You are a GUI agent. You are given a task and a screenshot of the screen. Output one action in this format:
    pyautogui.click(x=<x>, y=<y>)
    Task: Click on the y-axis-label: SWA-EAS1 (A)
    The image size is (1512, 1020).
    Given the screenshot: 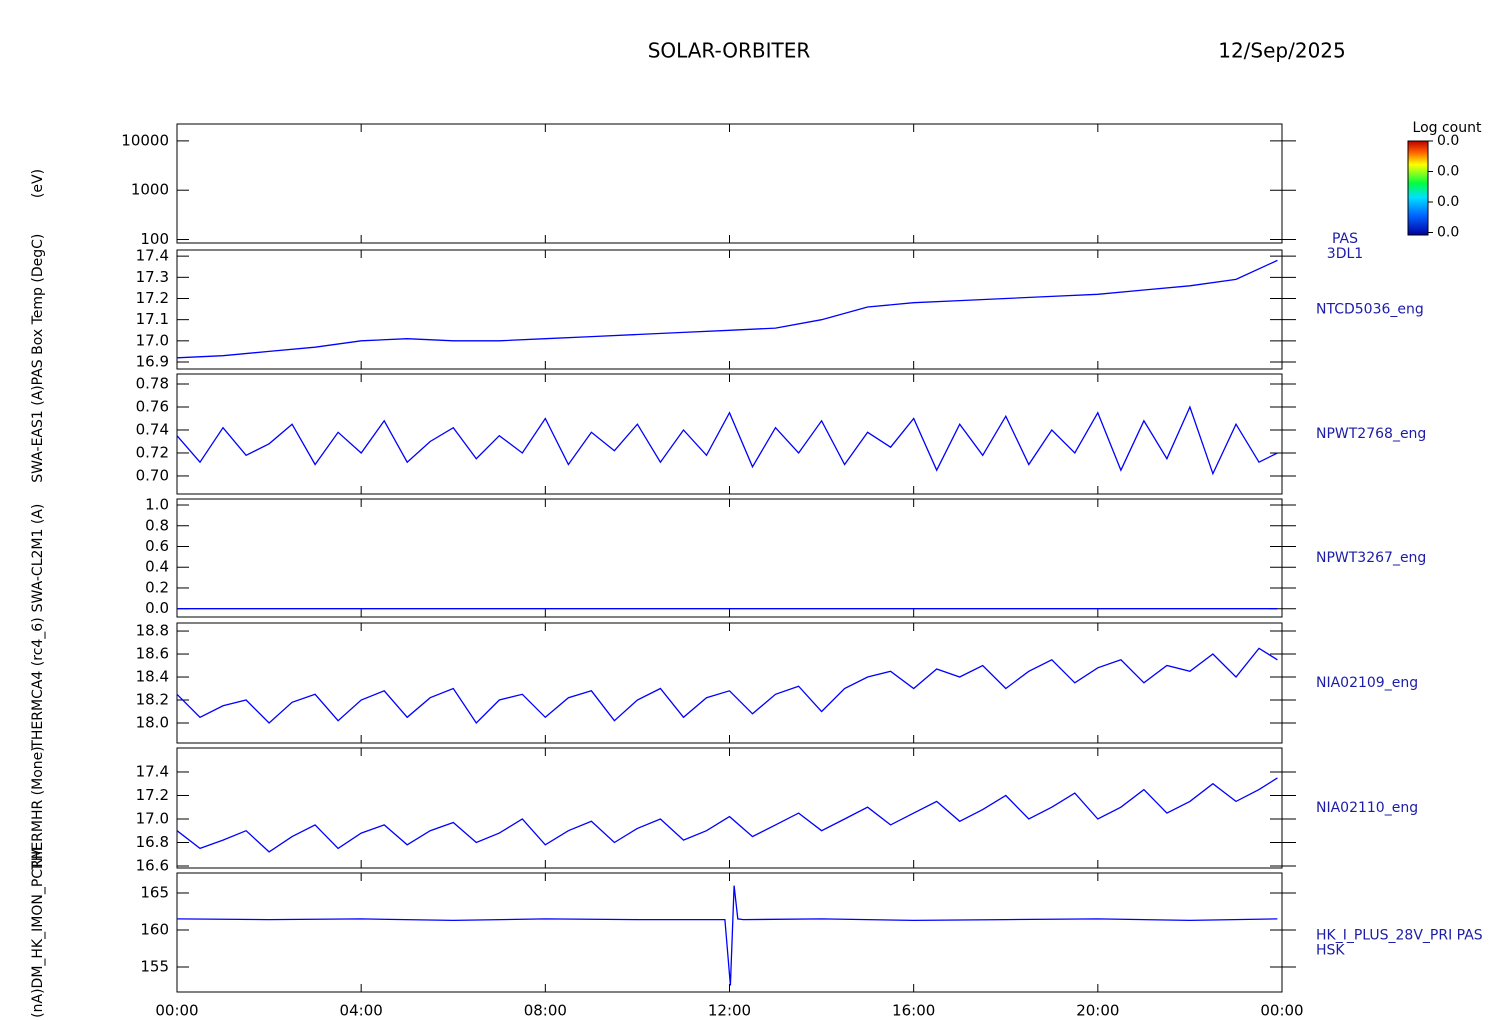 What is the action you would take?
    pyautogui.click(x=38, y=433)
    